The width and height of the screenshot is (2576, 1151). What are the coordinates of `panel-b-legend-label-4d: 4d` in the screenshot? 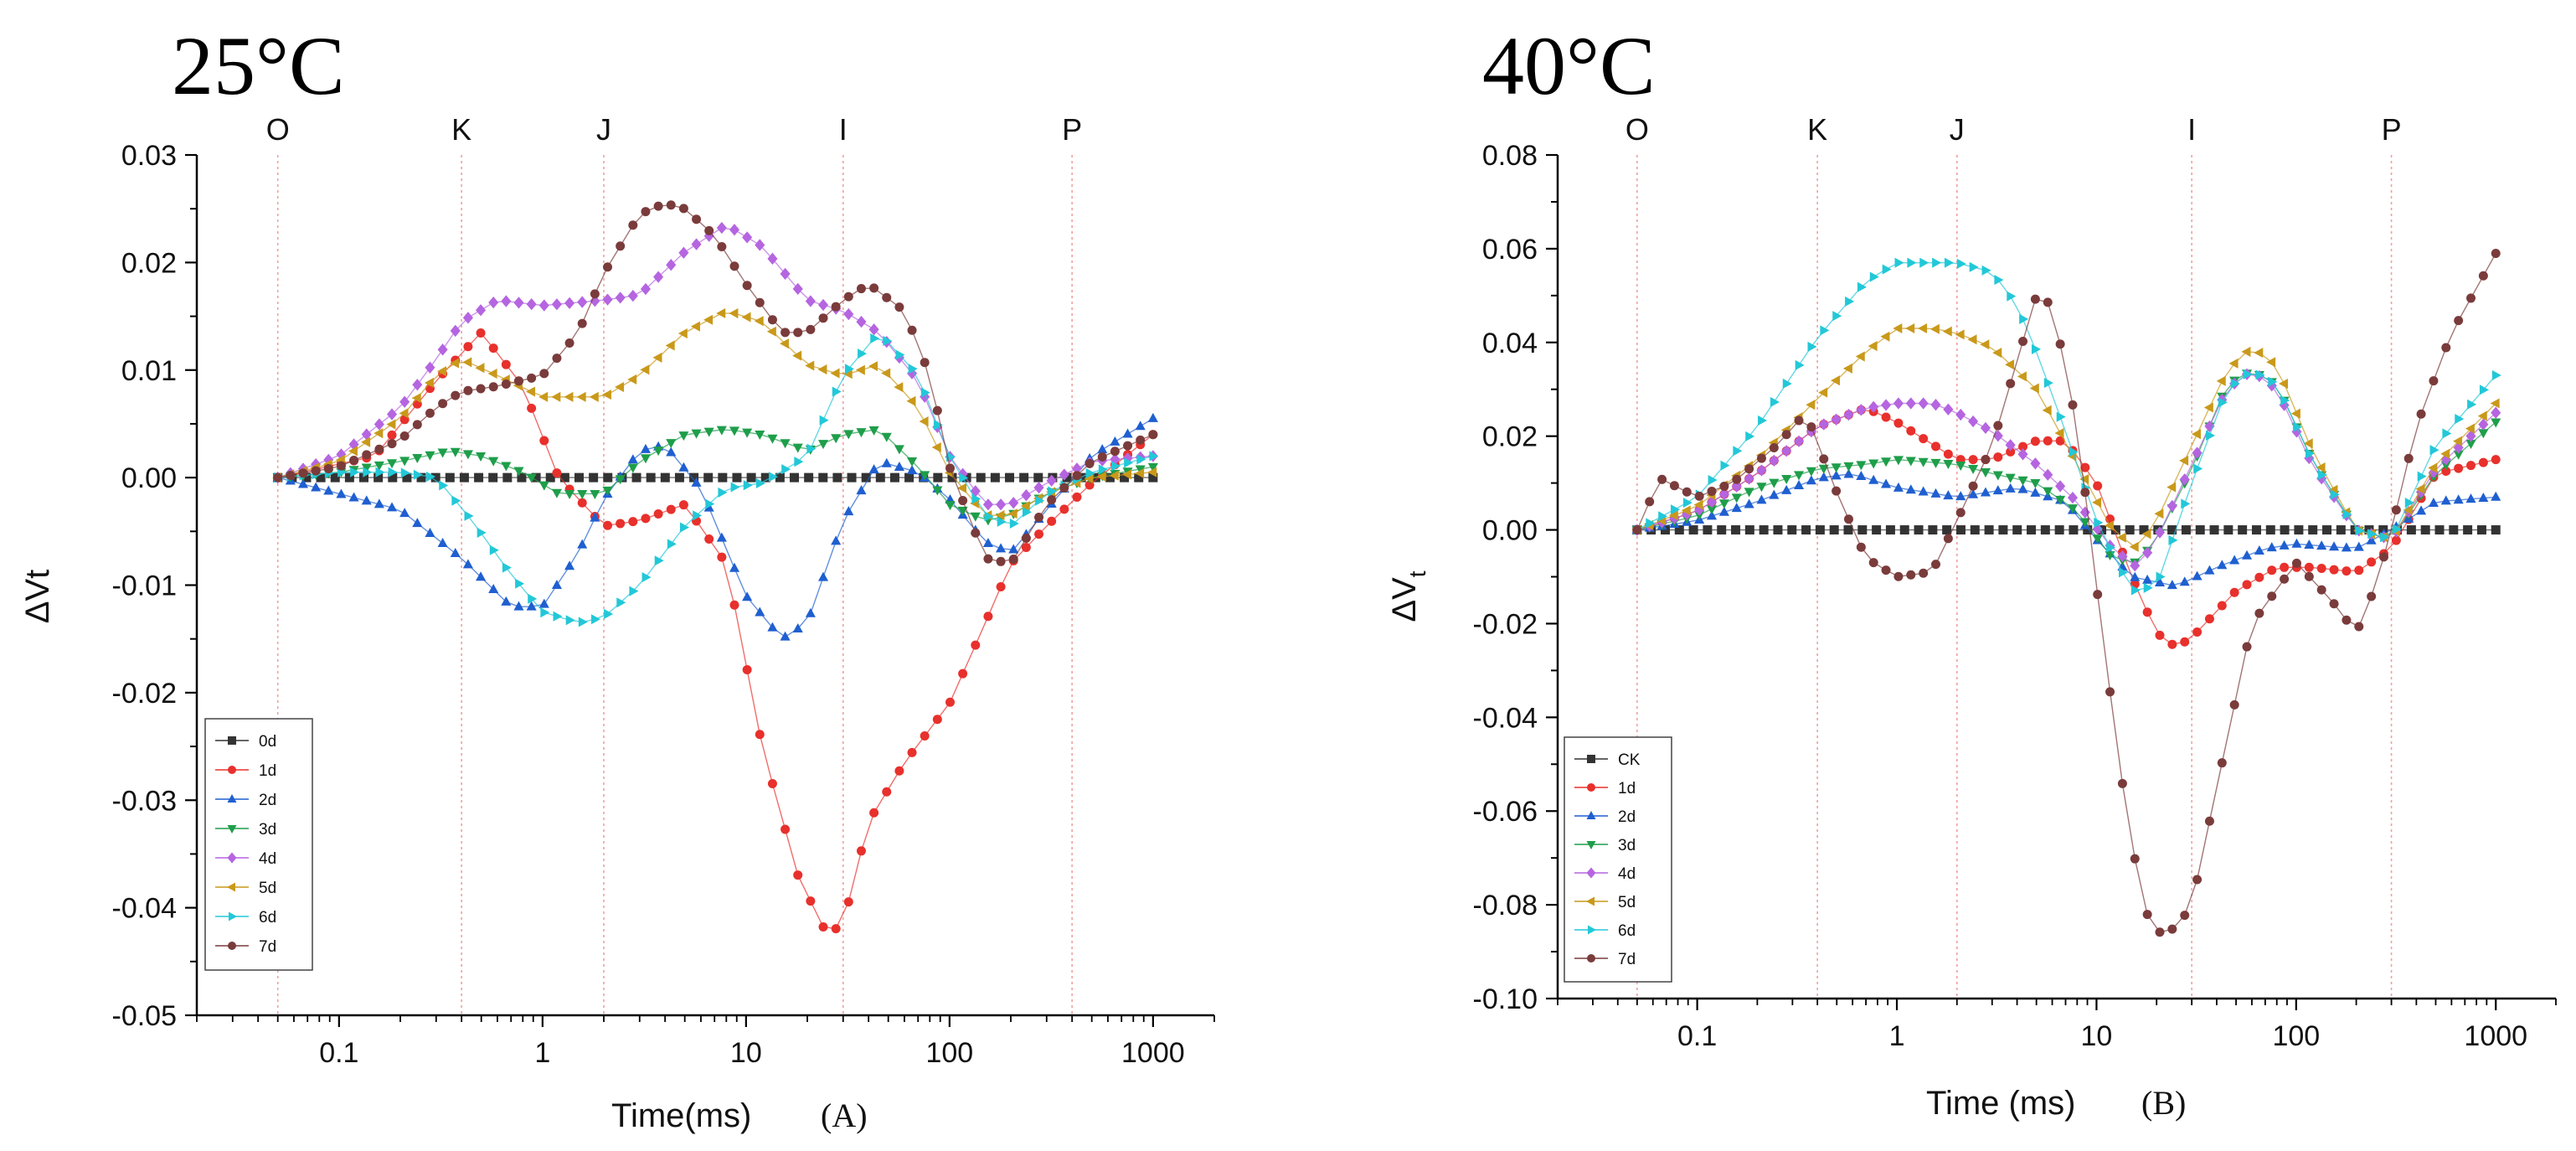 It's located at (1627, 874).